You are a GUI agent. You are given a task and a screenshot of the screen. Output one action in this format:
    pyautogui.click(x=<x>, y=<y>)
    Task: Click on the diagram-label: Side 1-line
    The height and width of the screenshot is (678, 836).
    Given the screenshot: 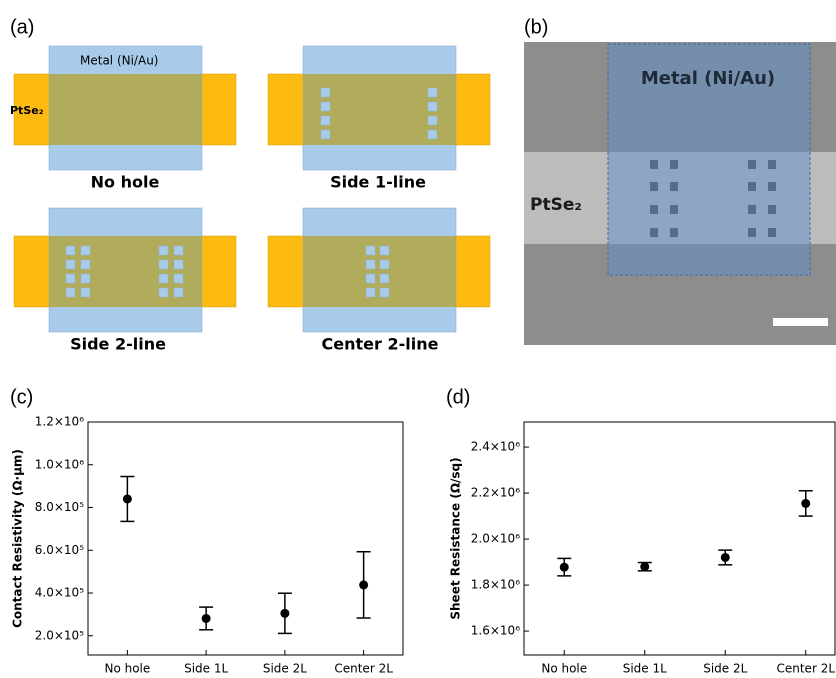 What is the action you would take?
    pyautogui.click(x=378, y=182)
    